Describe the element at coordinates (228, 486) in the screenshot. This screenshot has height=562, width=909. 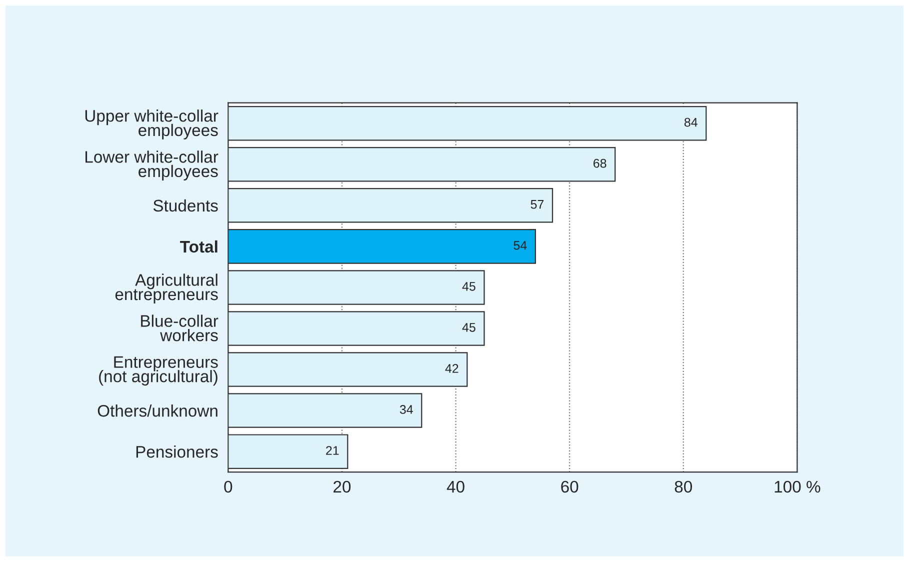
I see `x-tick-label: 0` at that location.